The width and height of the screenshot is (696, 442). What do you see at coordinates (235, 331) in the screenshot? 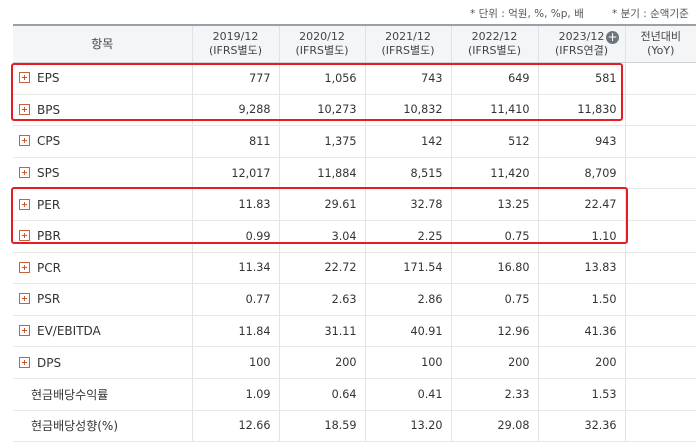
I see `value-cell: 11.84` at bounding box center [235, 331].